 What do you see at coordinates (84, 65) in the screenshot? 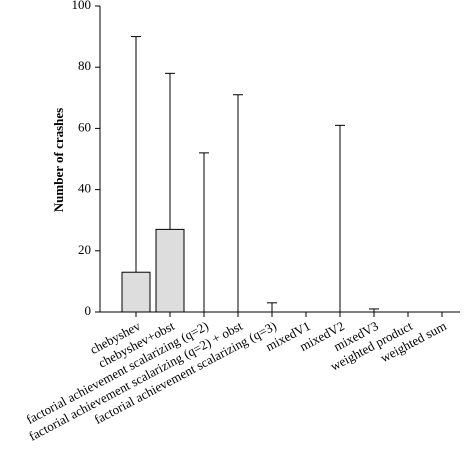
I see `y-tick-label: 80` at bounding box center [84, 65].